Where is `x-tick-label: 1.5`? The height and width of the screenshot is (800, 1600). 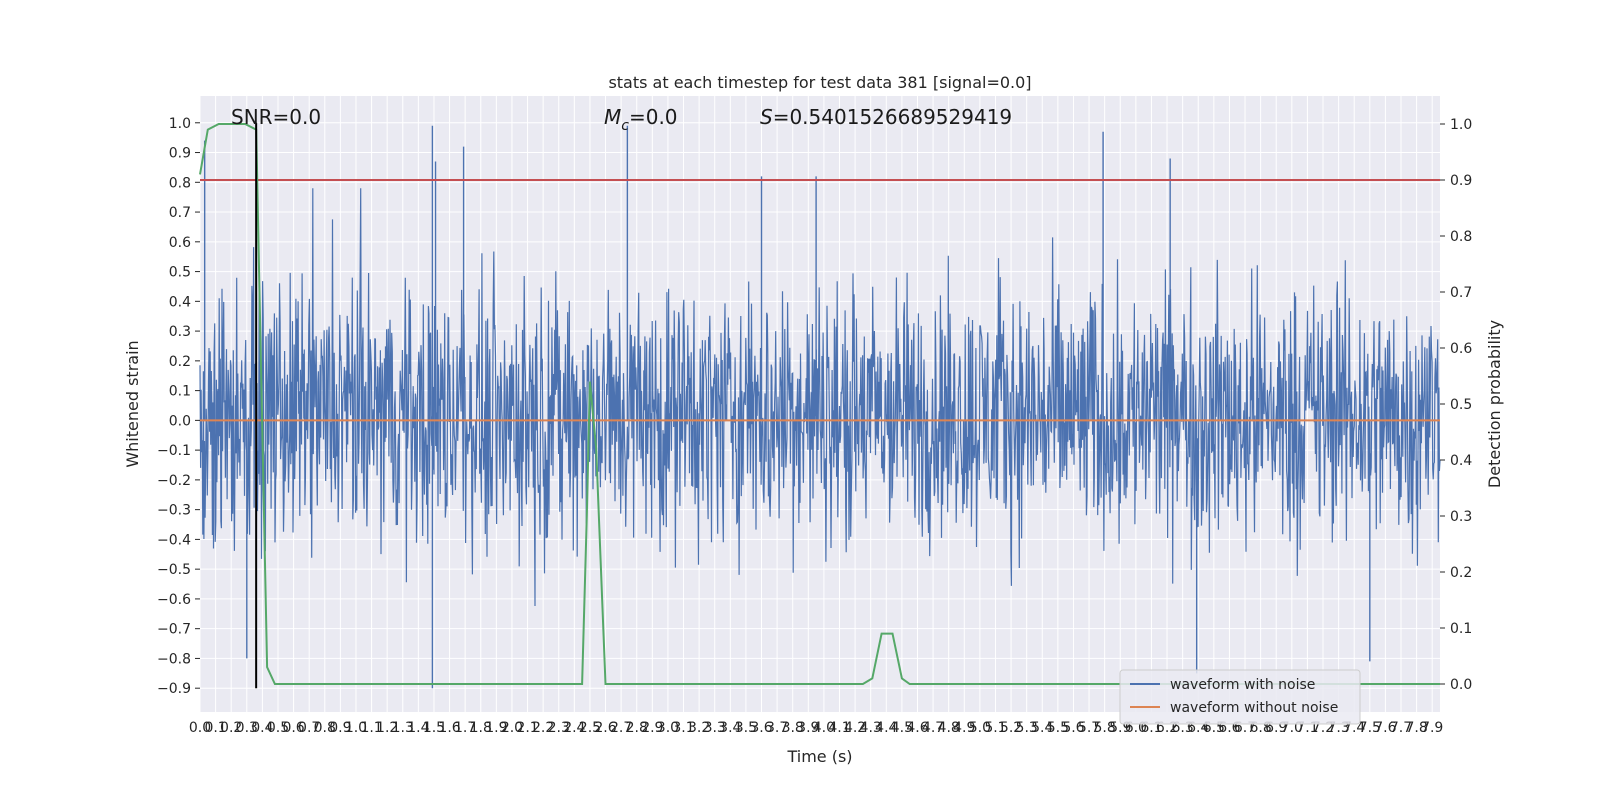
x-tick-label: 1.5 is located at coordinates (434, 728).